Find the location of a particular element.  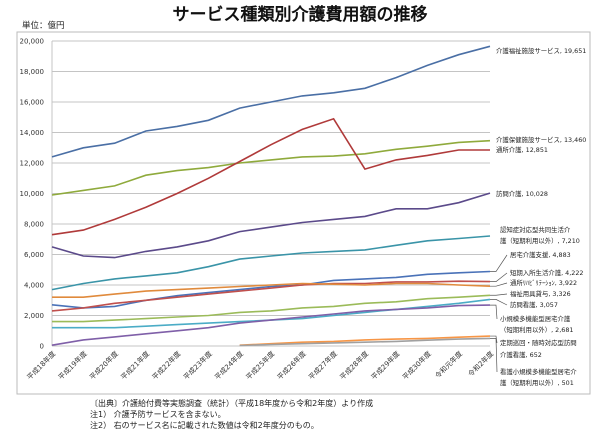

y-tick-label: 12,000 is located at coordinates (32, 164).